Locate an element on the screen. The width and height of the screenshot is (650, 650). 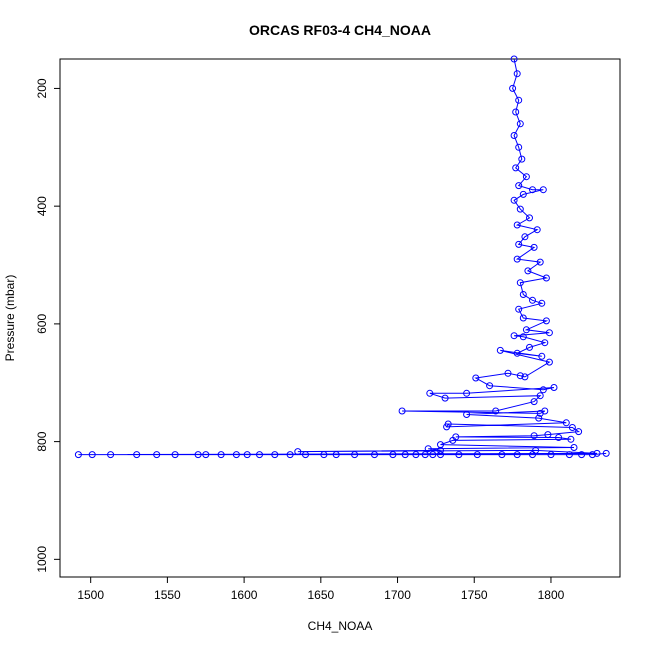
x-axis: 1500 1550 1600 1650 1700 1750 1800 is located at coordinates (321, 589).